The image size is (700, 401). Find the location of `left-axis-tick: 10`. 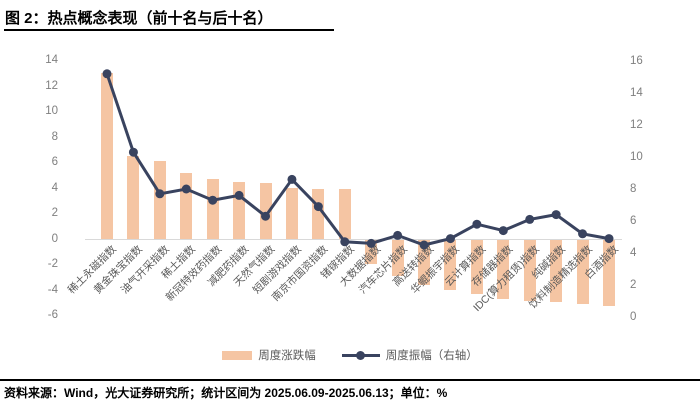

left-axis-tick: 10 is located at coordinates (51, 111).